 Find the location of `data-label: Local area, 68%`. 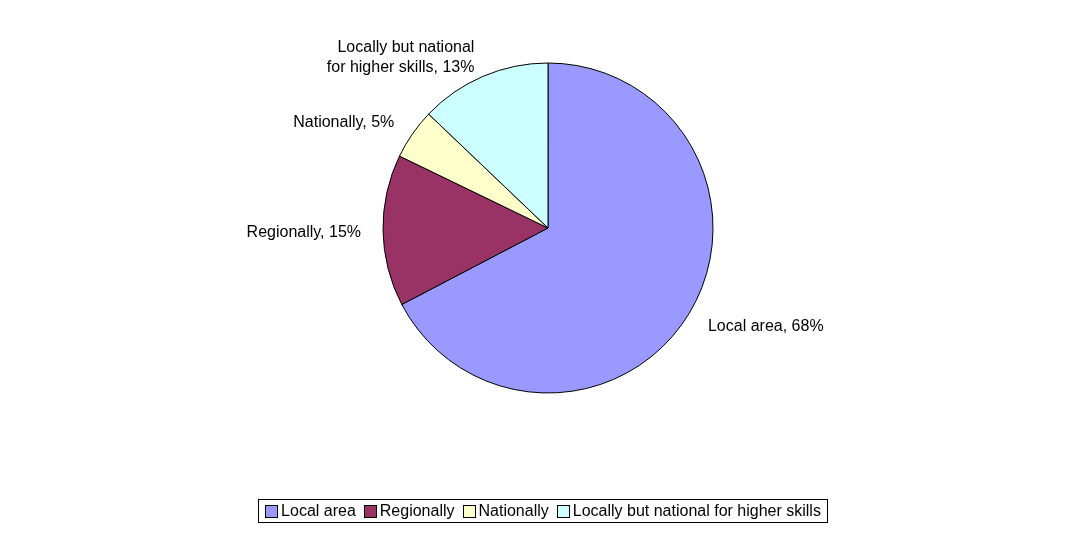

data-label: Local area, 68% is located at coordinates (765, 325).